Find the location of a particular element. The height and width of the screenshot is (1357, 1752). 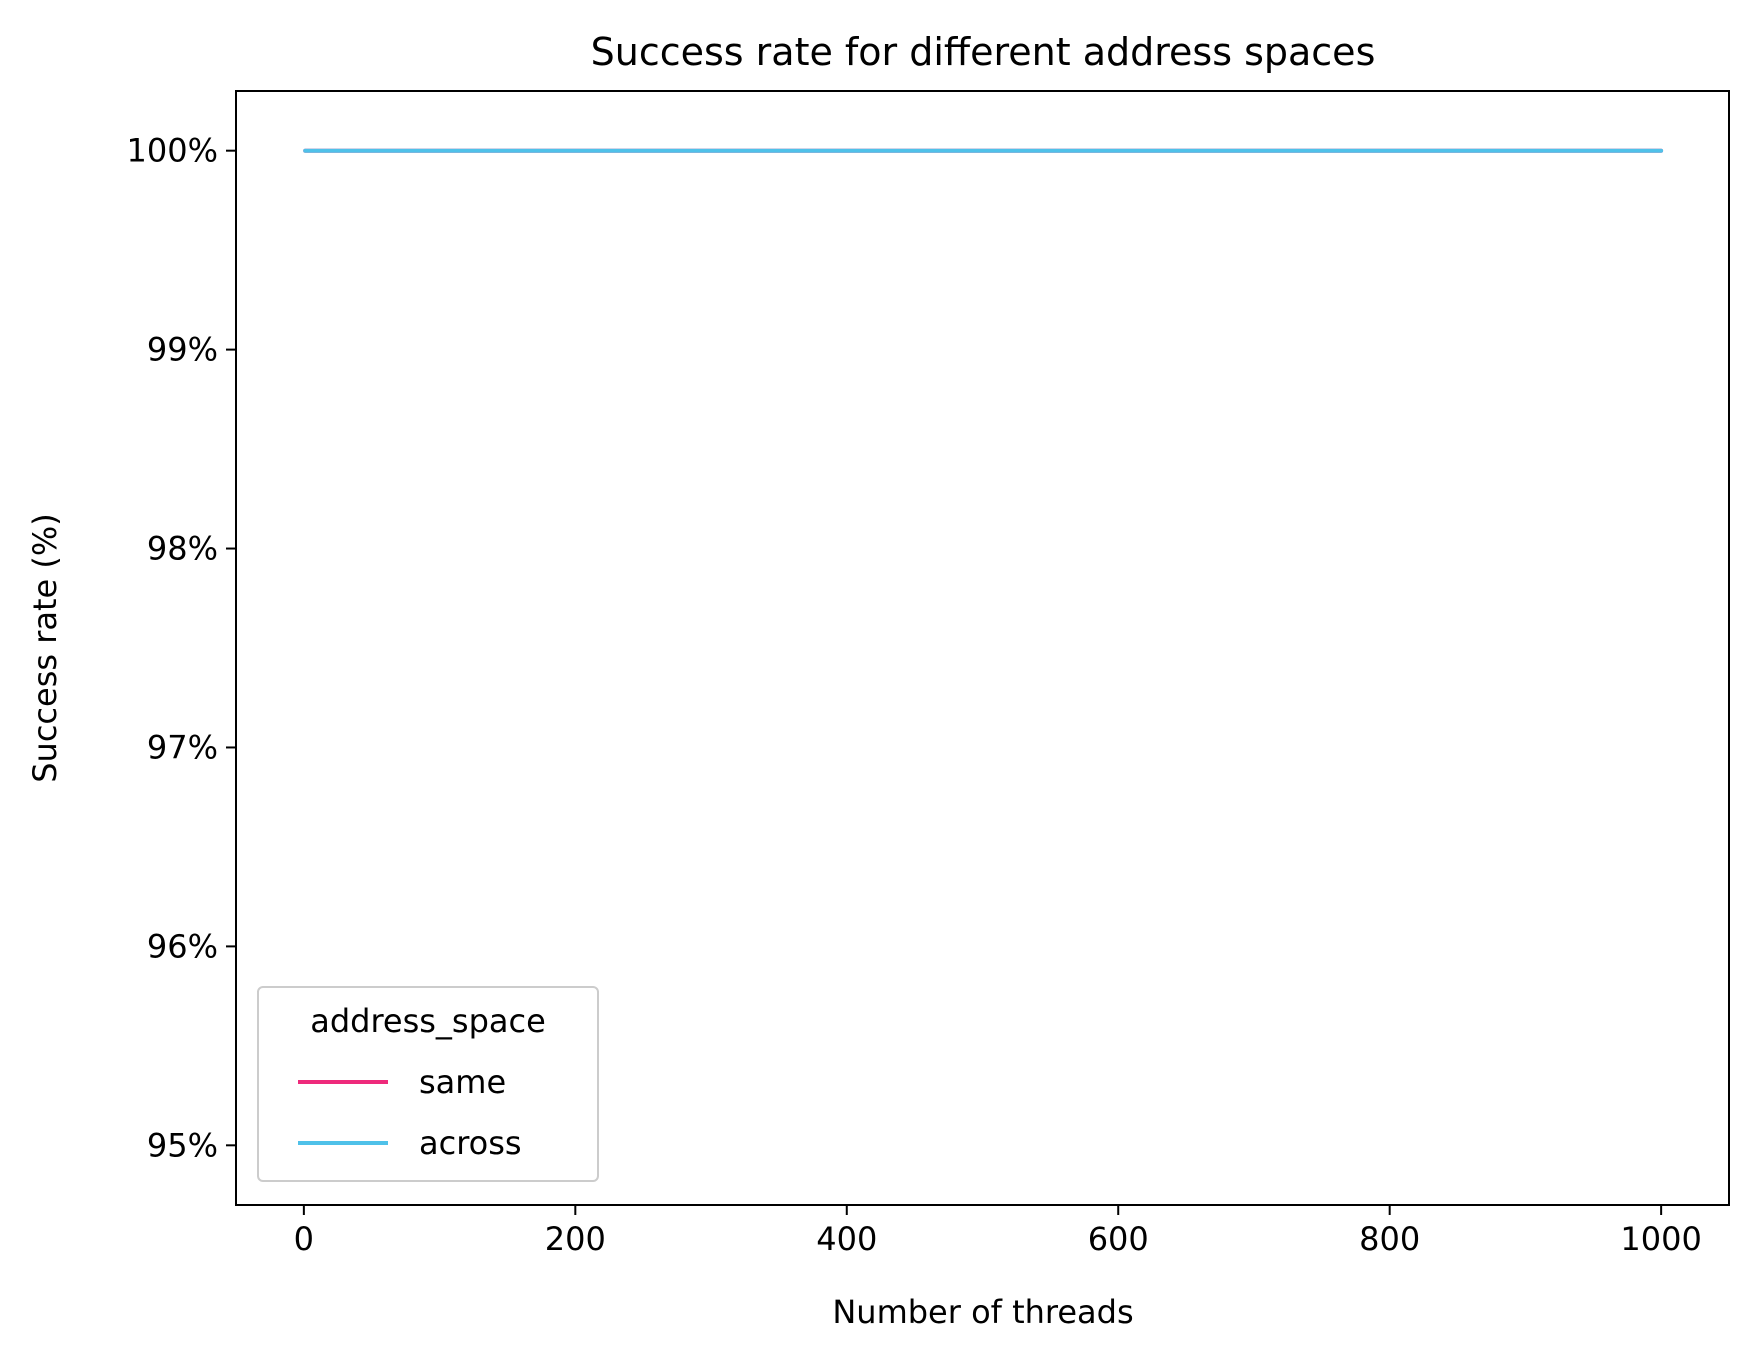

legend-label-across: across is located at coordinates (470, 1143).